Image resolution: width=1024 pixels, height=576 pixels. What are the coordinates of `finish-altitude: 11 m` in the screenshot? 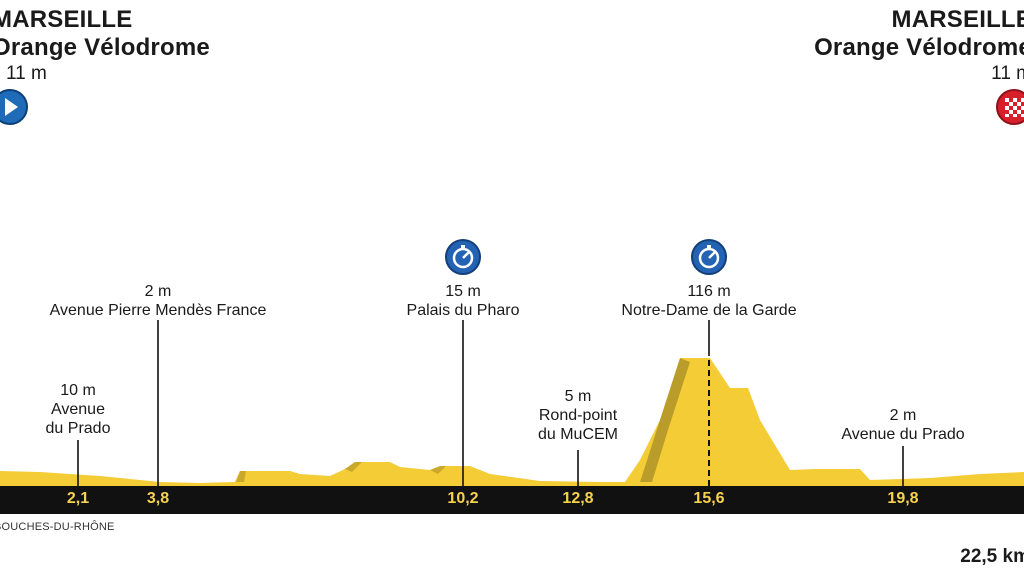 It's located at (1007, 73).